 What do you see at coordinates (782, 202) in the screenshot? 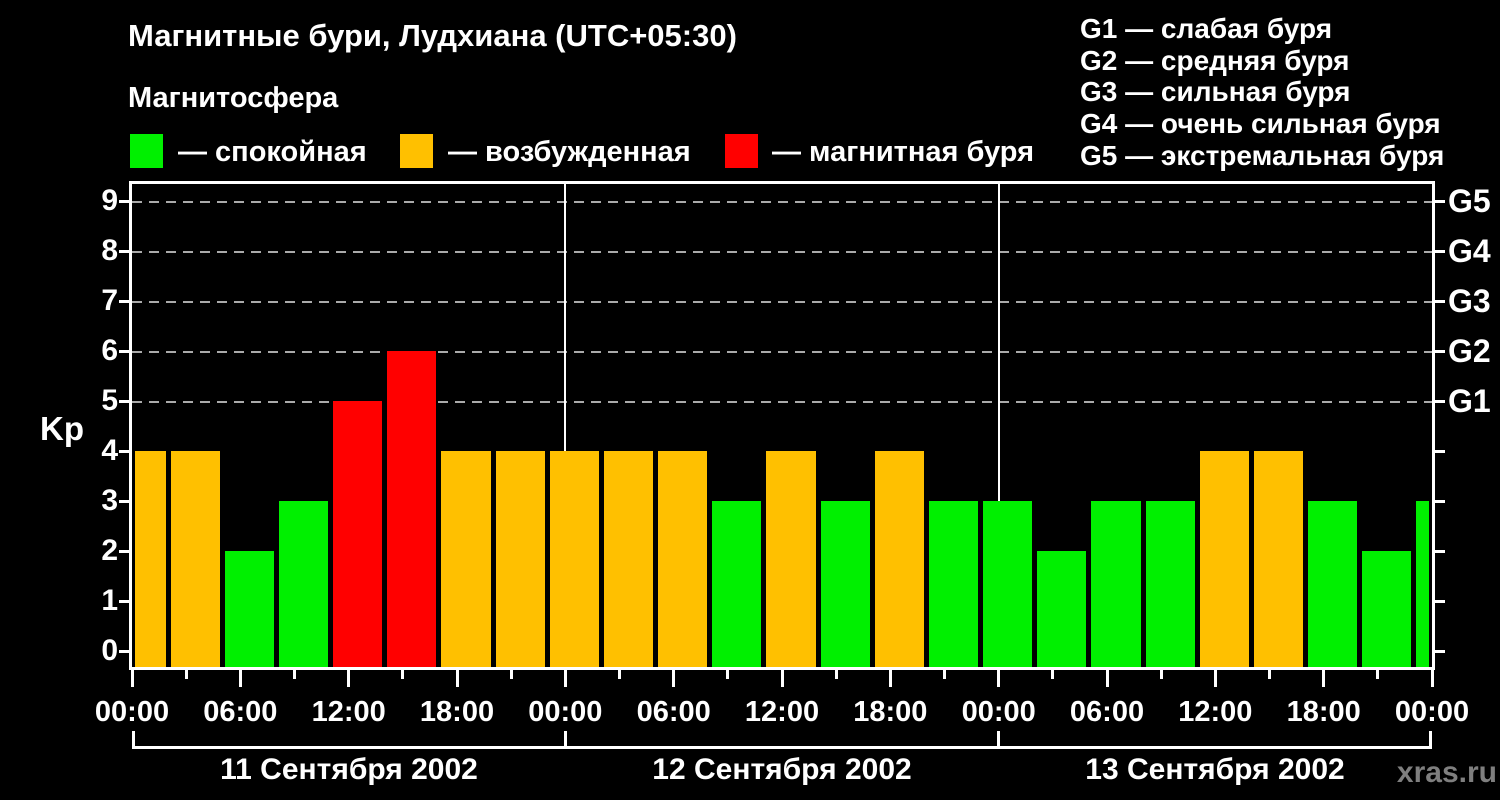
I see `gridline-kp9` at bounding box center [782, 202].